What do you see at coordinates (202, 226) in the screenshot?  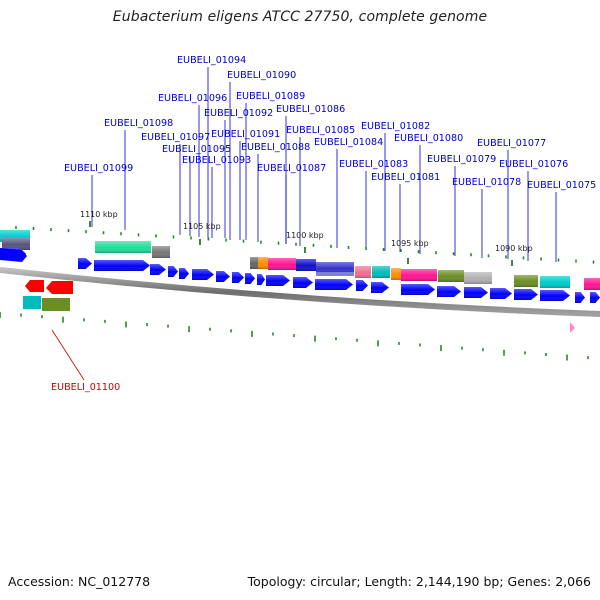 I see `scale-label: 1105 kbp` at bounding box center [202, 226].